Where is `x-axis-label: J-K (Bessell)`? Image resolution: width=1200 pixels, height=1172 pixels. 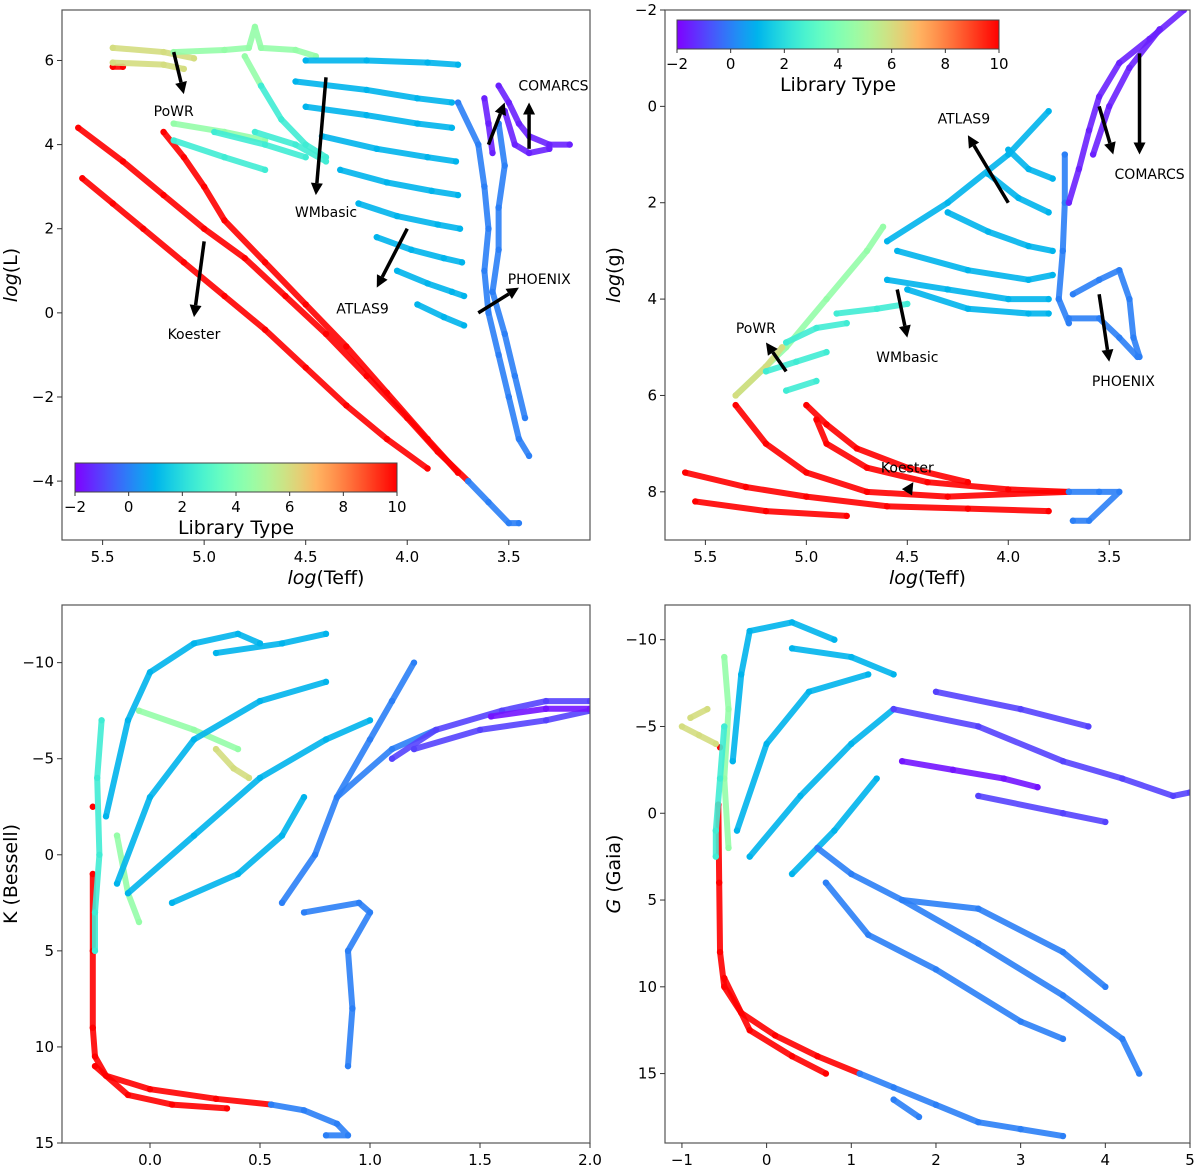
x-axis-label: J-K (Bessell) is located at coordinates (325, 1171).